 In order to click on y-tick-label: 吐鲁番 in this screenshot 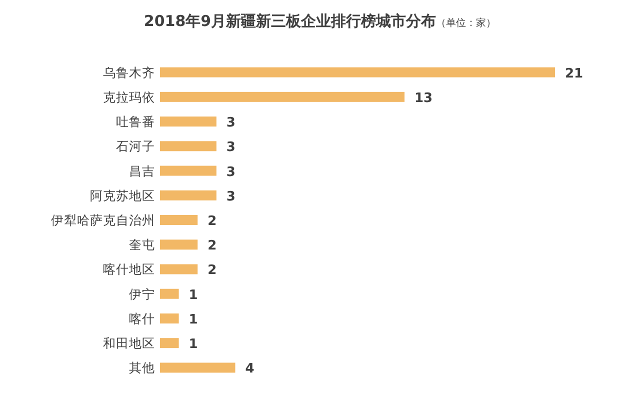, I will do `click(135, 122)`.